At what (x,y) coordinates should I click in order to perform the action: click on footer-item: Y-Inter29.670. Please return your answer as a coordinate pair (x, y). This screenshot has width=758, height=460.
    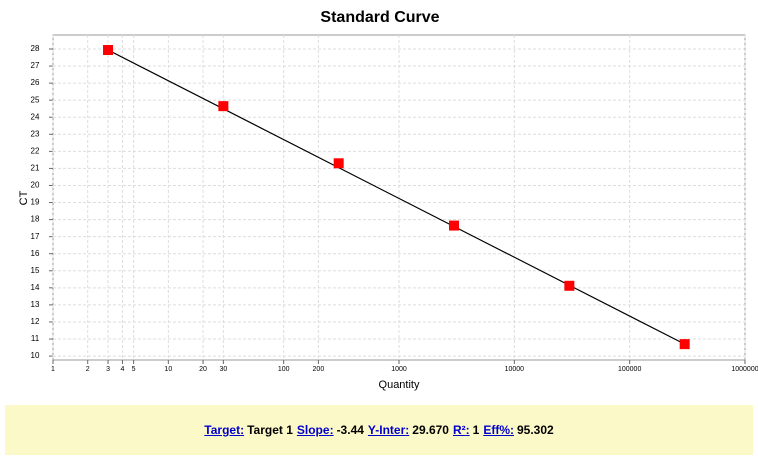
    Looking at the image, I should click on (408, 430).